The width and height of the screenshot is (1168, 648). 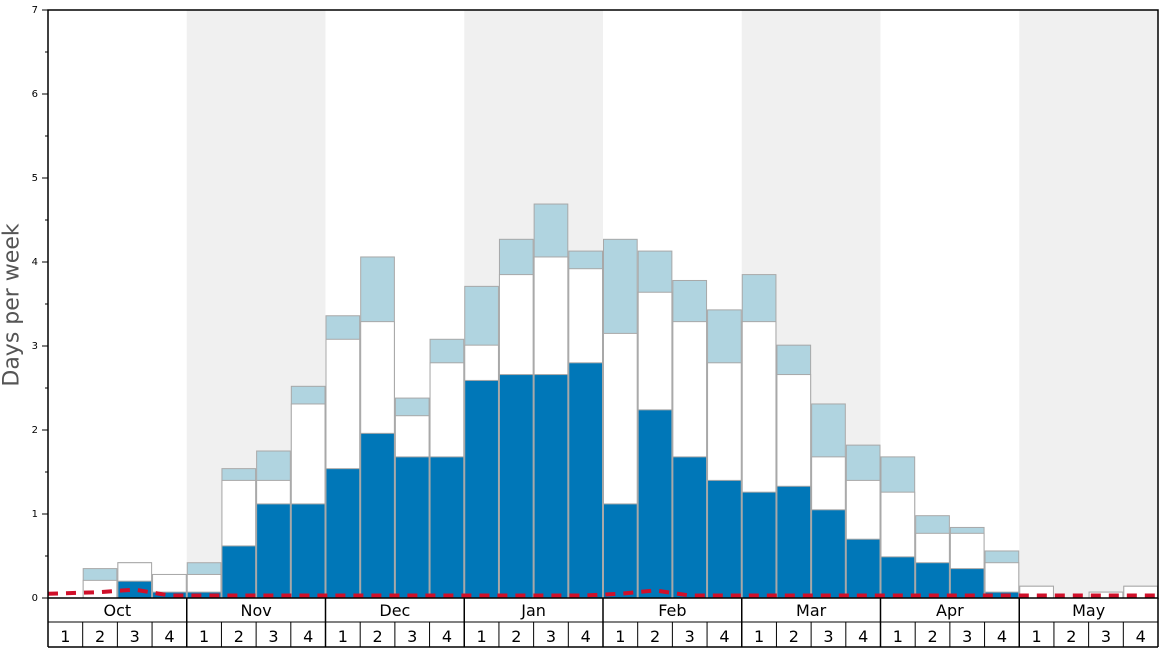 I want to click on y-tick-label-3: 3, so click(x=35, y=346).